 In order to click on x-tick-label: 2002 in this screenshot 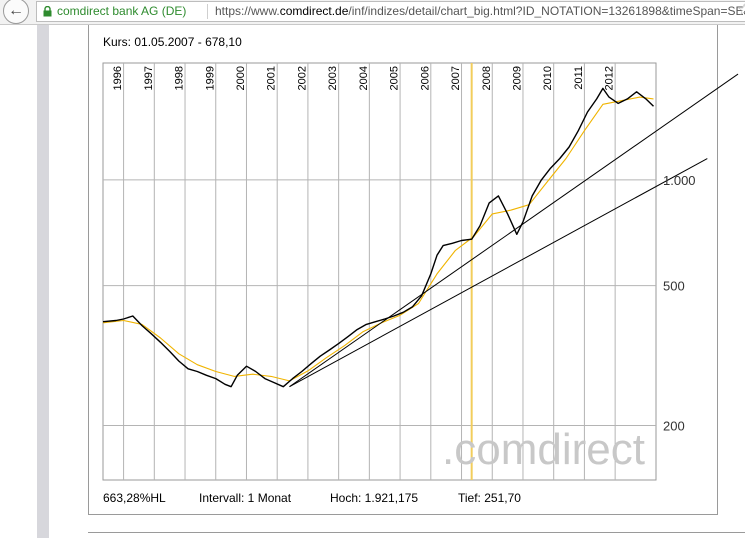, I will do `click(302, 78)`.